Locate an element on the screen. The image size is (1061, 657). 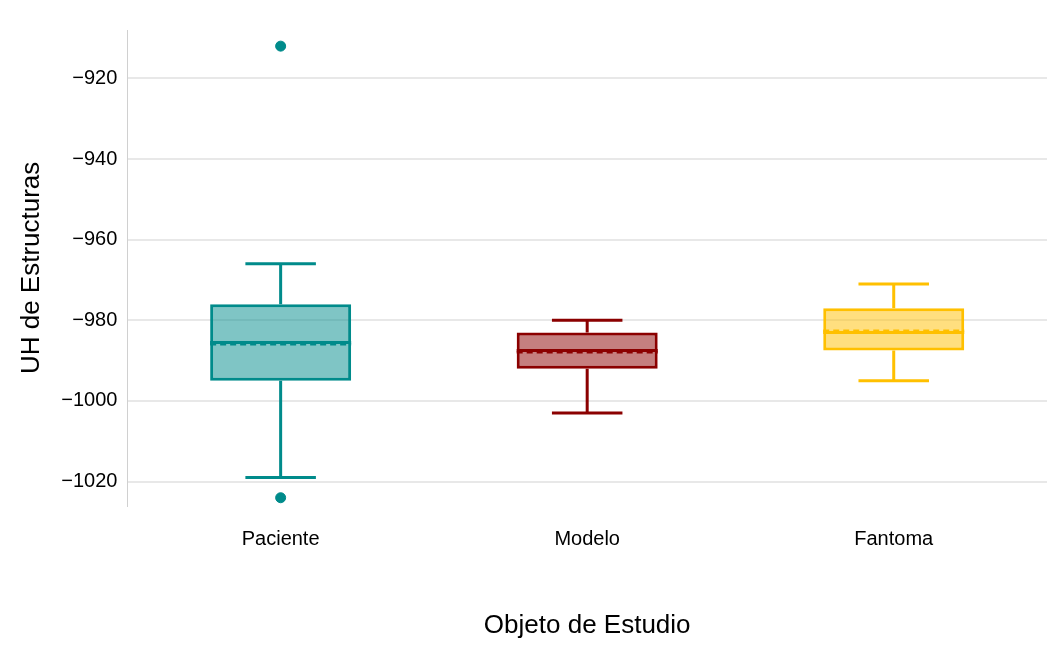
y-tick-label: −1000 is located at coordinates (89, 399).